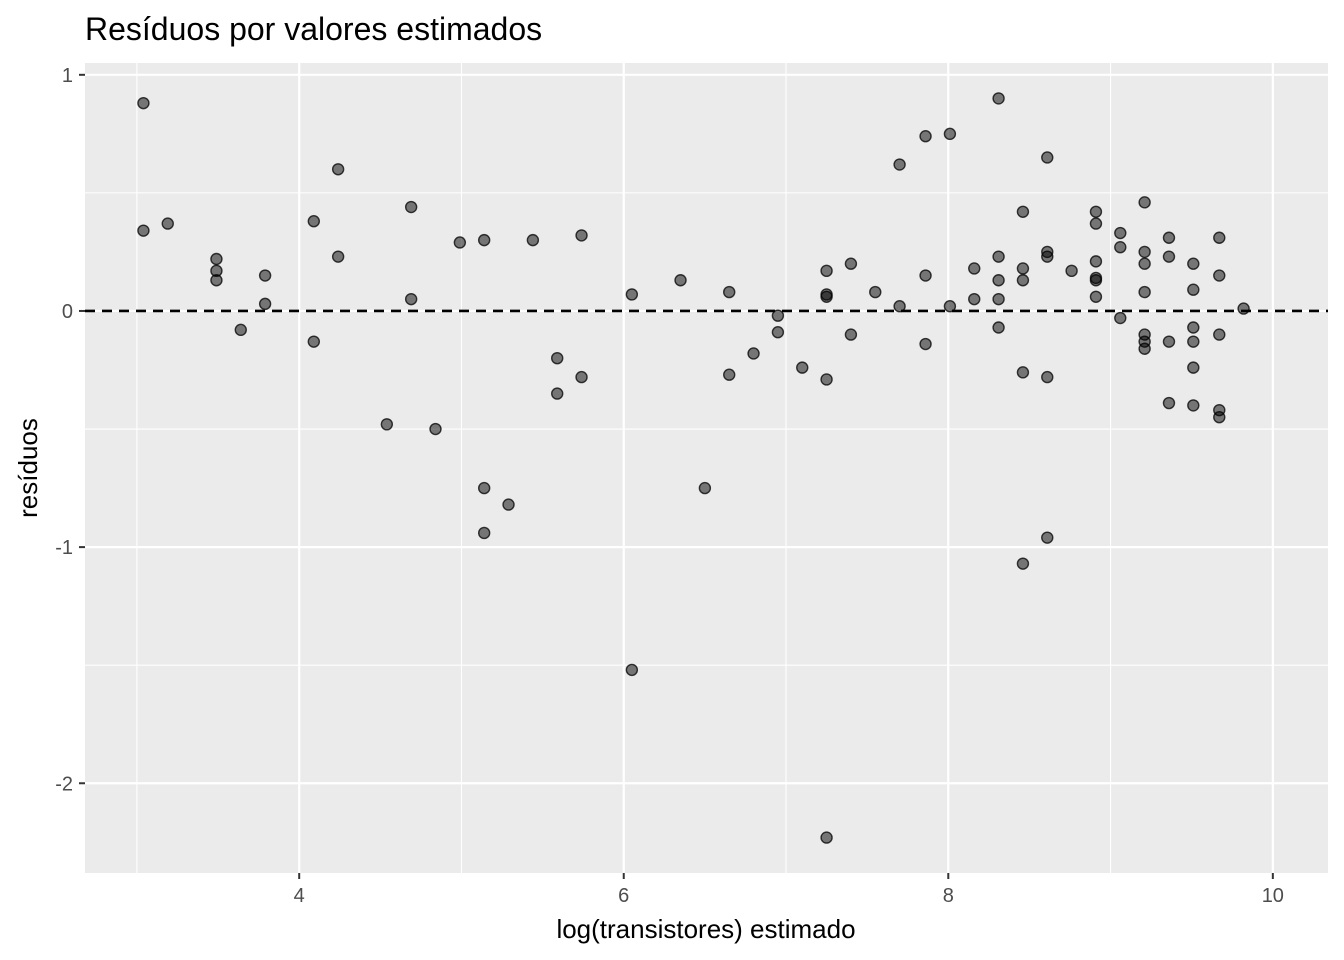 This screenshot has height=960, width=1344. Describe the element at coordinates (28, 468) in the screenshot. I see `y-axis-title: resíduos` at that location.